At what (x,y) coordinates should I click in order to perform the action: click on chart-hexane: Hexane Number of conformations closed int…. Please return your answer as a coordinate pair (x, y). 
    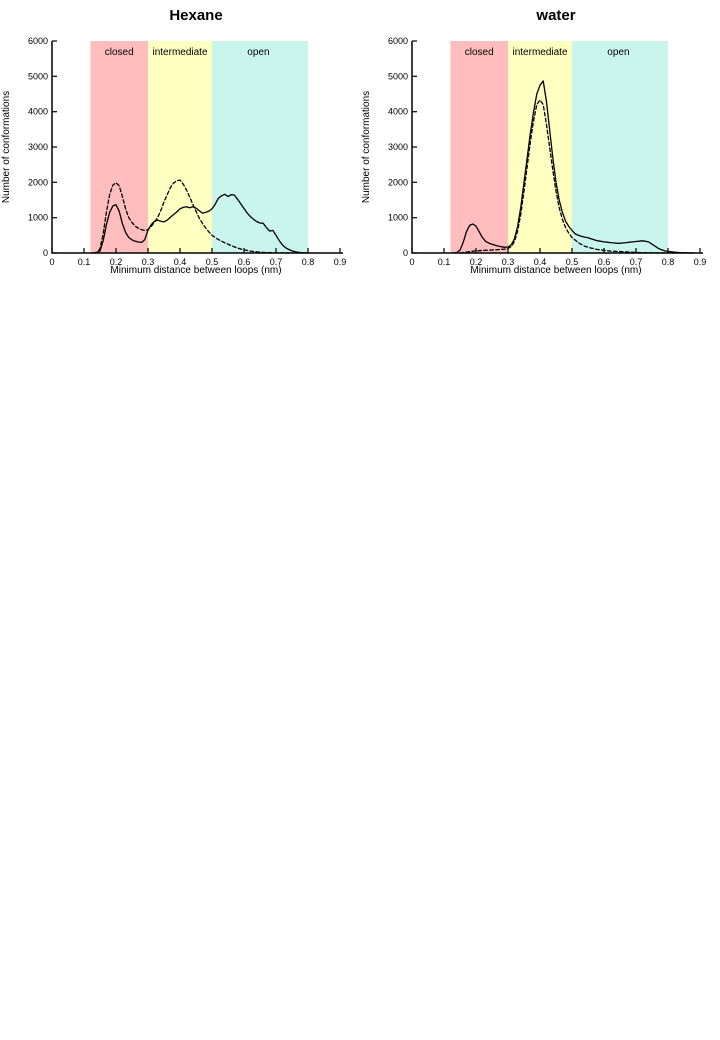
    Looking at the image, I should click on (180, 150).